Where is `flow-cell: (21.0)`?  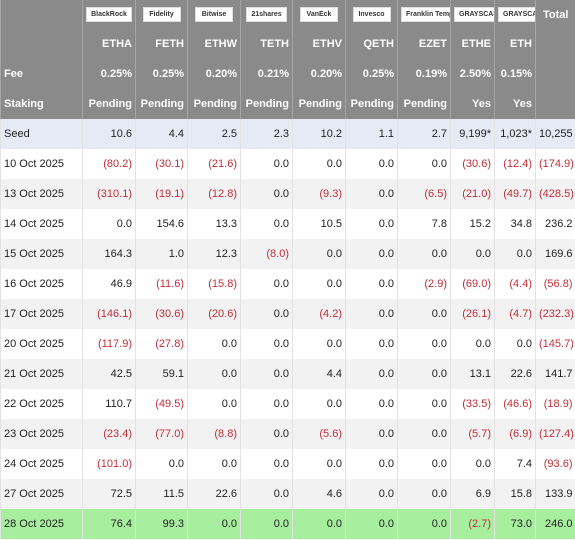 flow-cell: (21.0) is located at coordinates (472, 194).